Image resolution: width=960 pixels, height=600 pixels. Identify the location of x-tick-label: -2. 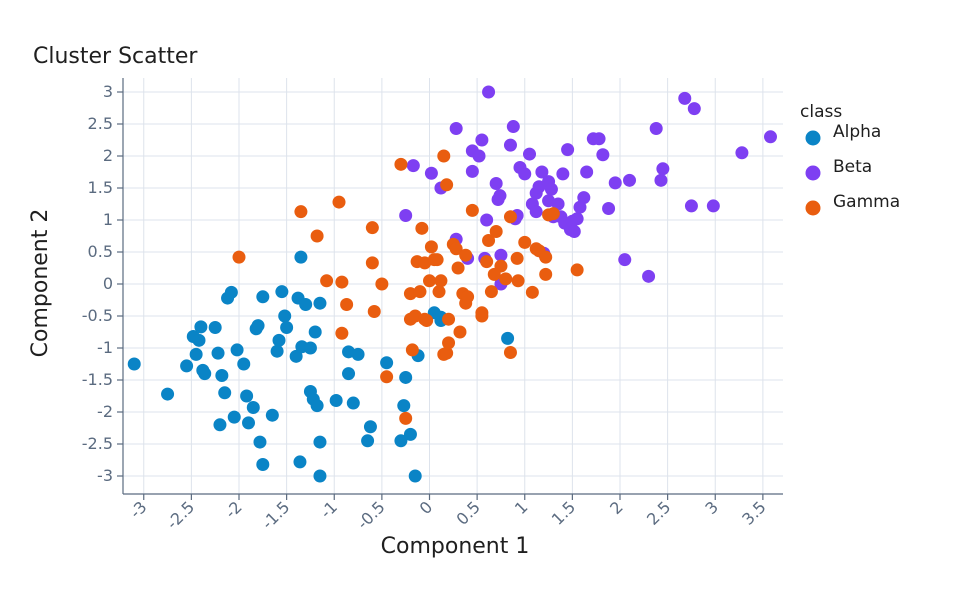
(233, 509).